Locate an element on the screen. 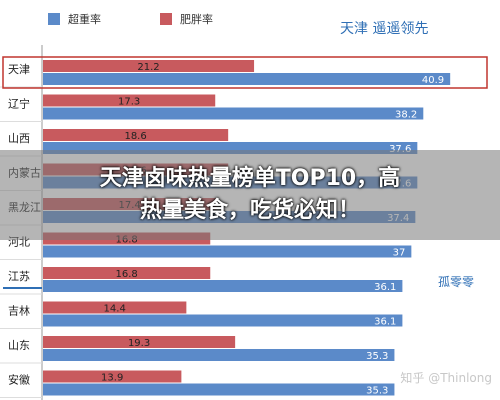 The image size is (500, 400). highlight-box is located at coordinates (245, 72).